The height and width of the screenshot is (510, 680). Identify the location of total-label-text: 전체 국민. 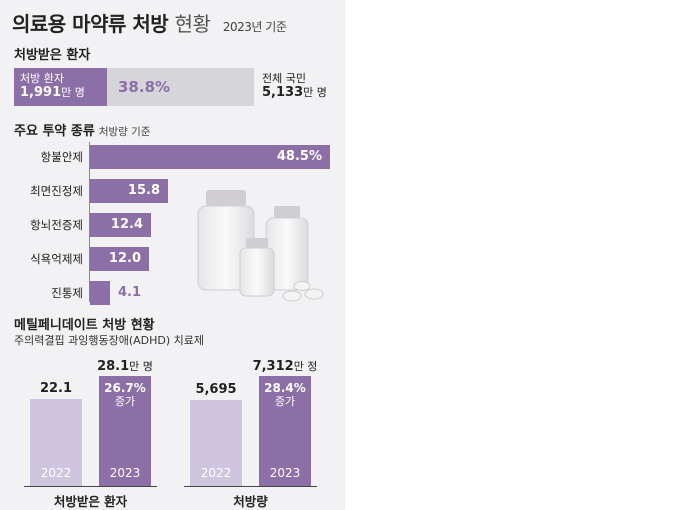
(284, 78).